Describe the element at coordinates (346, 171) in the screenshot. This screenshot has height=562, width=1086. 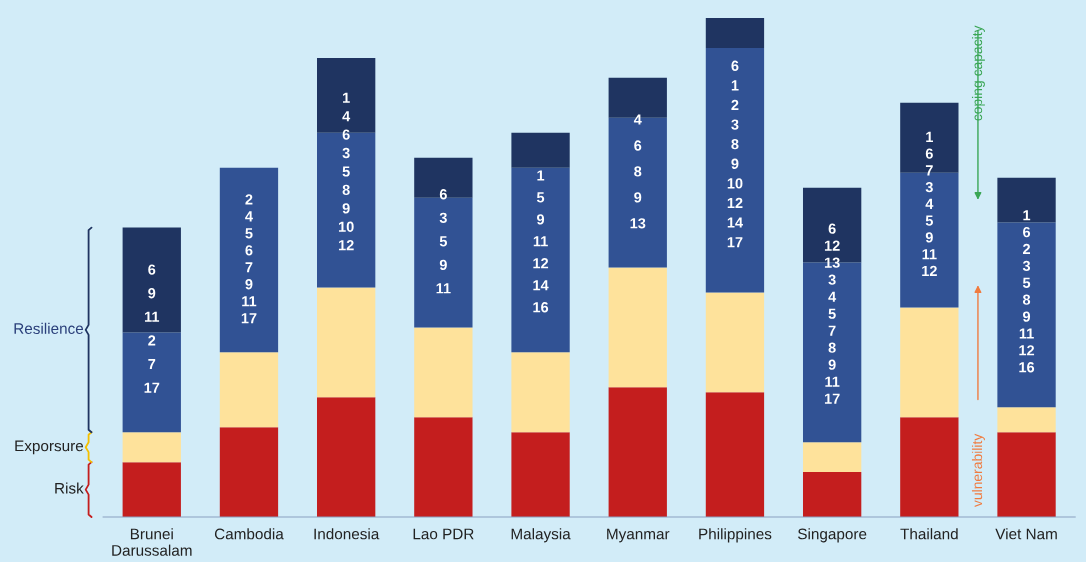
I see `text: 1 4 6 3 5 8 9 10 12` at that location.